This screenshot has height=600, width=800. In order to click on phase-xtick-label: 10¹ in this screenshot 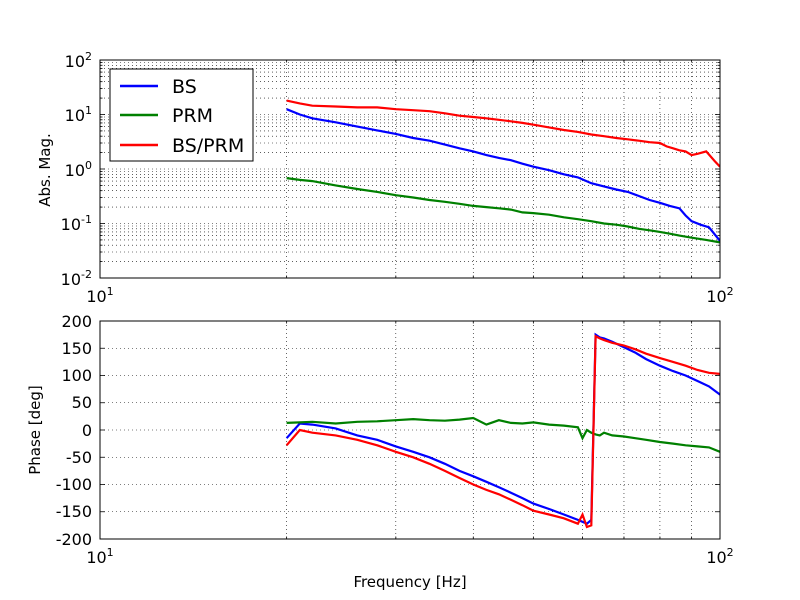, I will do `click(99, 556)`.